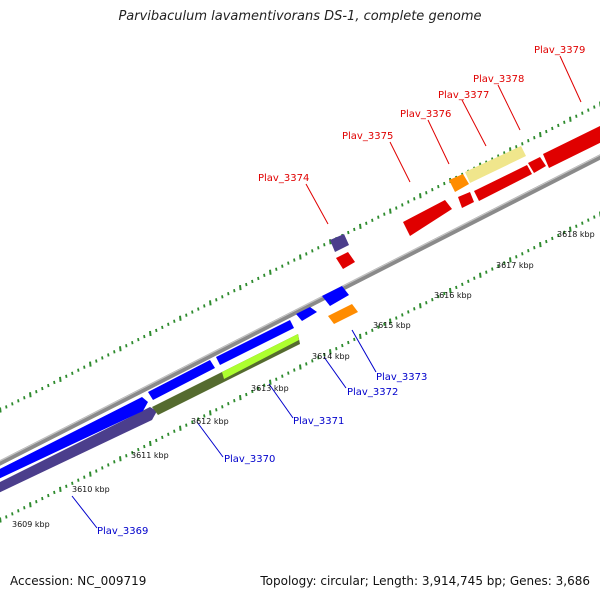 The height and width of the screenshot is (600, 600). Describe the element at coordinates (425, 114) in the screenshot. I see `label-plav-3376: Plav_3376` at that location.